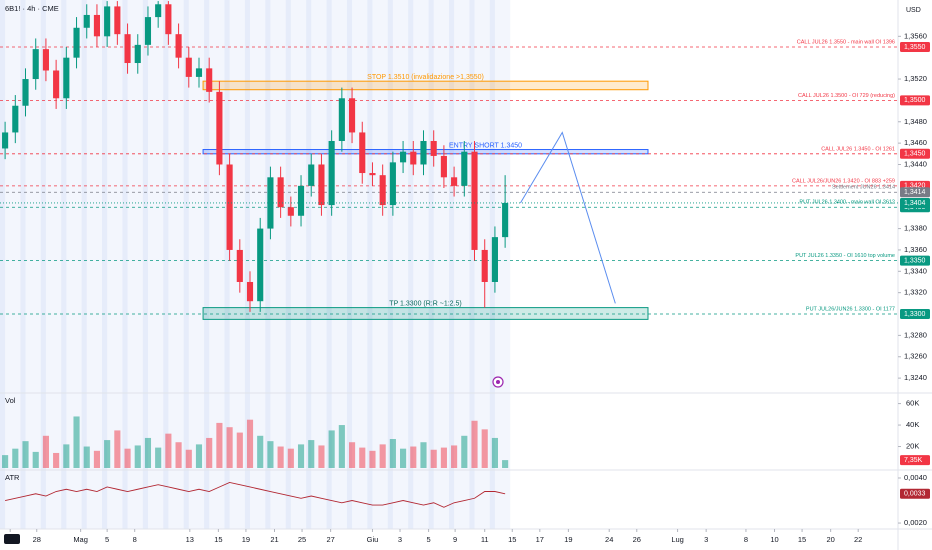 The image size is (932, 550). Describe the element at coordinates (912, 403) in the screenshot. I see `vol-tick-label: 60K` at that location.